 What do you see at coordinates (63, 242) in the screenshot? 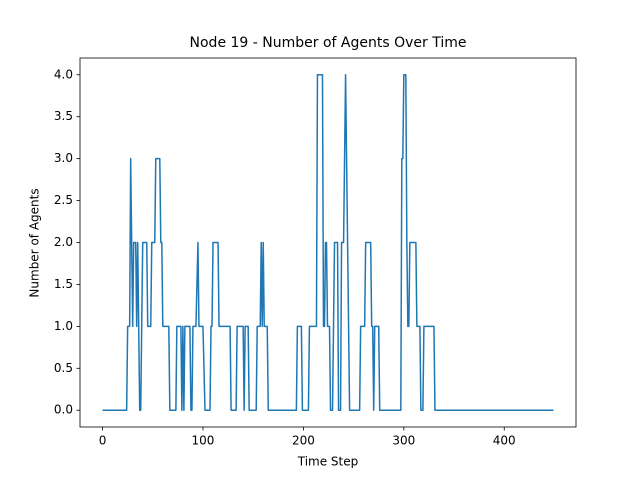
I see `y-tick-label: 2.0` at bounding box center [63, 242].